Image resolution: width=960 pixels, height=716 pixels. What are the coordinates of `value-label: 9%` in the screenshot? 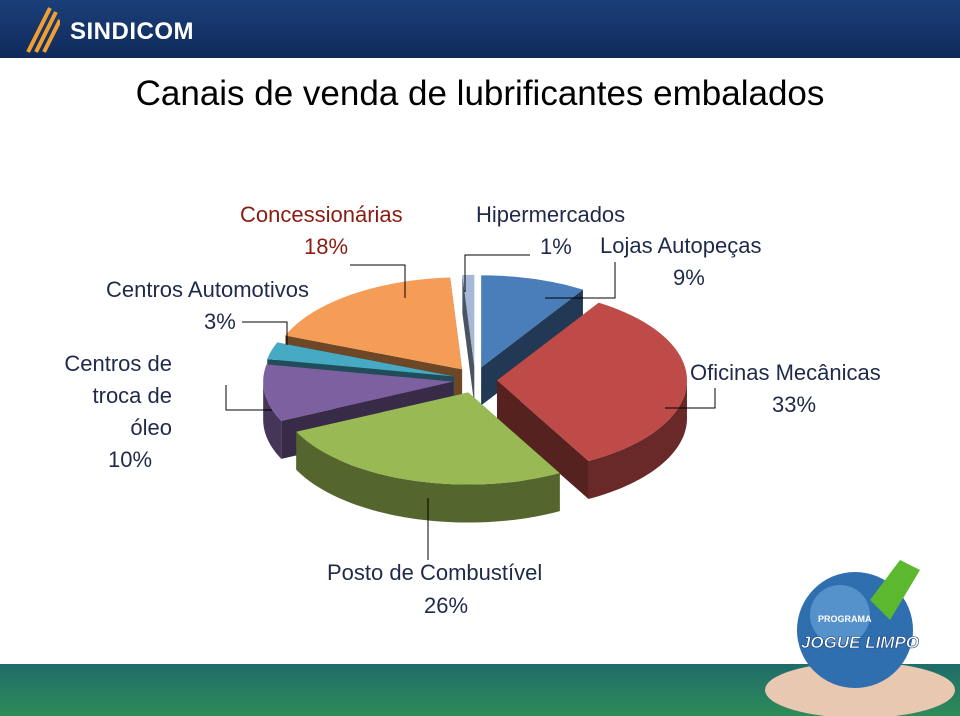 It's located at (689, 277).